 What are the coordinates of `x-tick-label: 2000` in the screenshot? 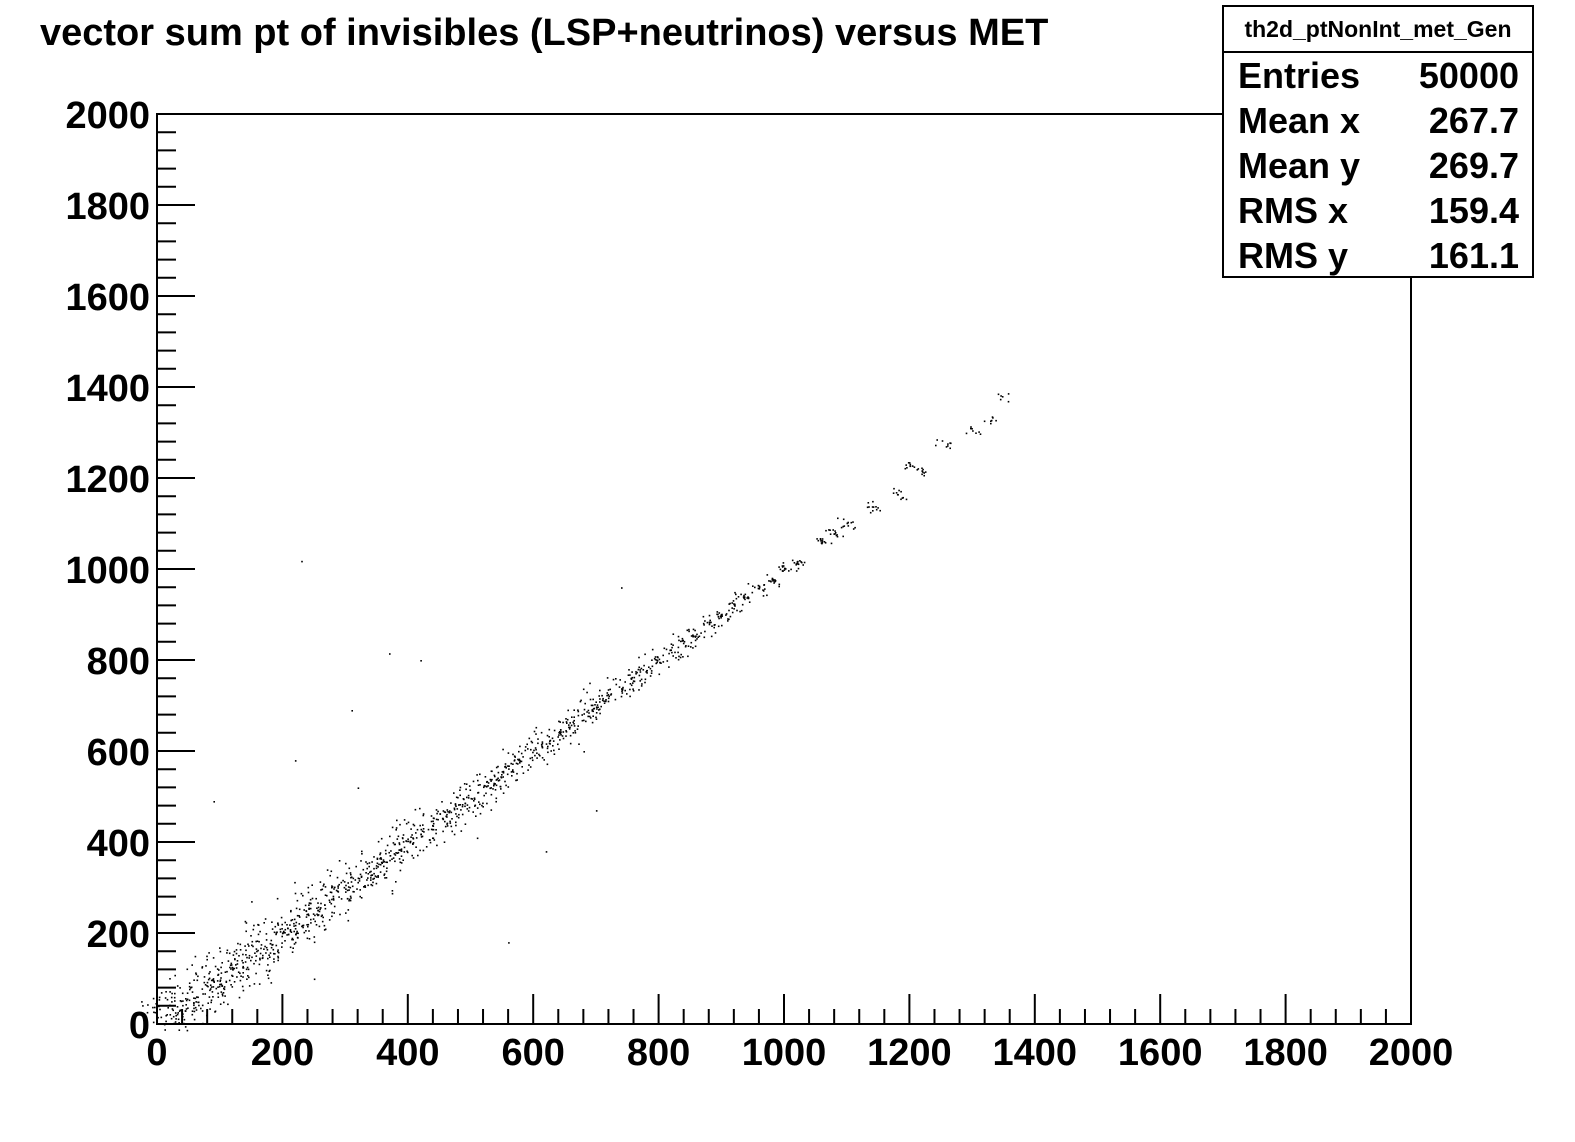 It's located at (1411, 1053).